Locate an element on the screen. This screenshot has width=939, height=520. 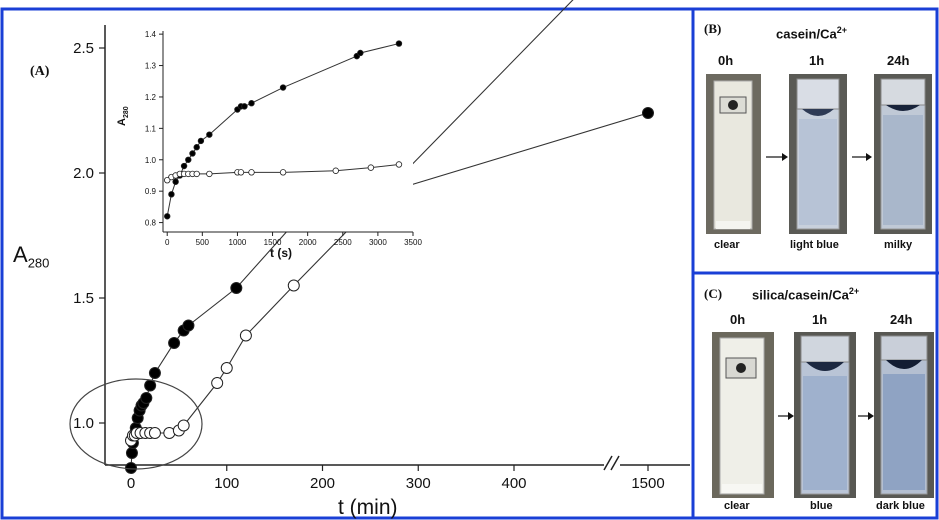
inset-xtick-label-4: 2000 is located at coordinates (308, 242).